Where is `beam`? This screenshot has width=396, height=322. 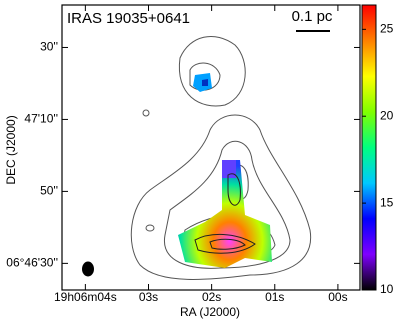 beam is located at coordinates (88, 269).